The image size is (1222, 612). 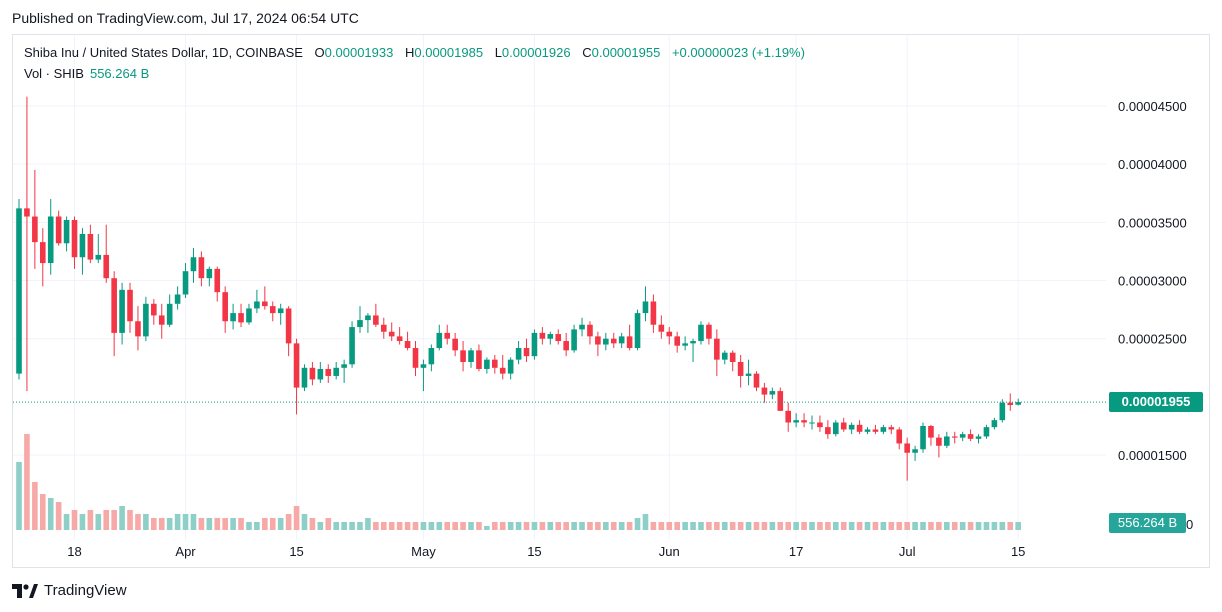 I want to click on tradingview-logo: TradingView, so click(x=69, y=590).